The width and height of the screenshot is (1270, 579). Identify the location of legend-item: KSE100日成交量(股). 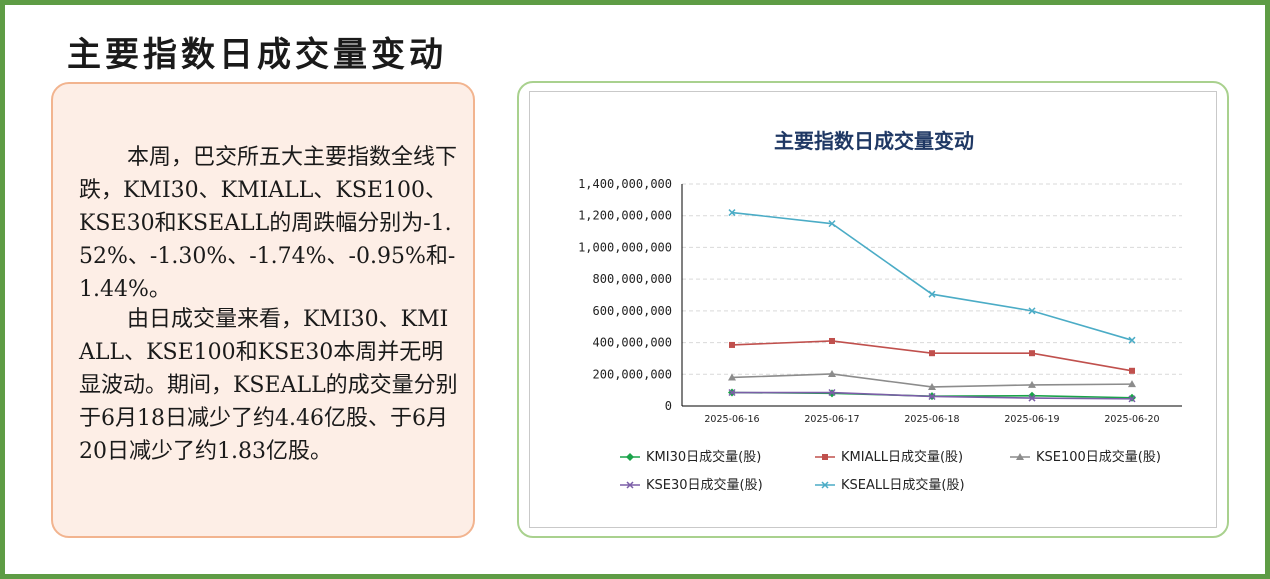
(1085, 457).